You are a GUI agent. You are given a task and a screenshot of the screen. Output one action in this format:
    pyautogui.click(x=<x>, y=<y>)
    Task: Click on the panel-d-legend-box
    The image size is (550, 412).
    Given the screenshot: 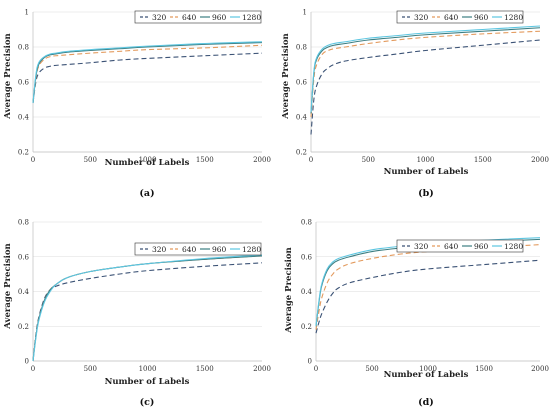 What is the action you would take?
    pyautogui.click(x=460, y=246)
    